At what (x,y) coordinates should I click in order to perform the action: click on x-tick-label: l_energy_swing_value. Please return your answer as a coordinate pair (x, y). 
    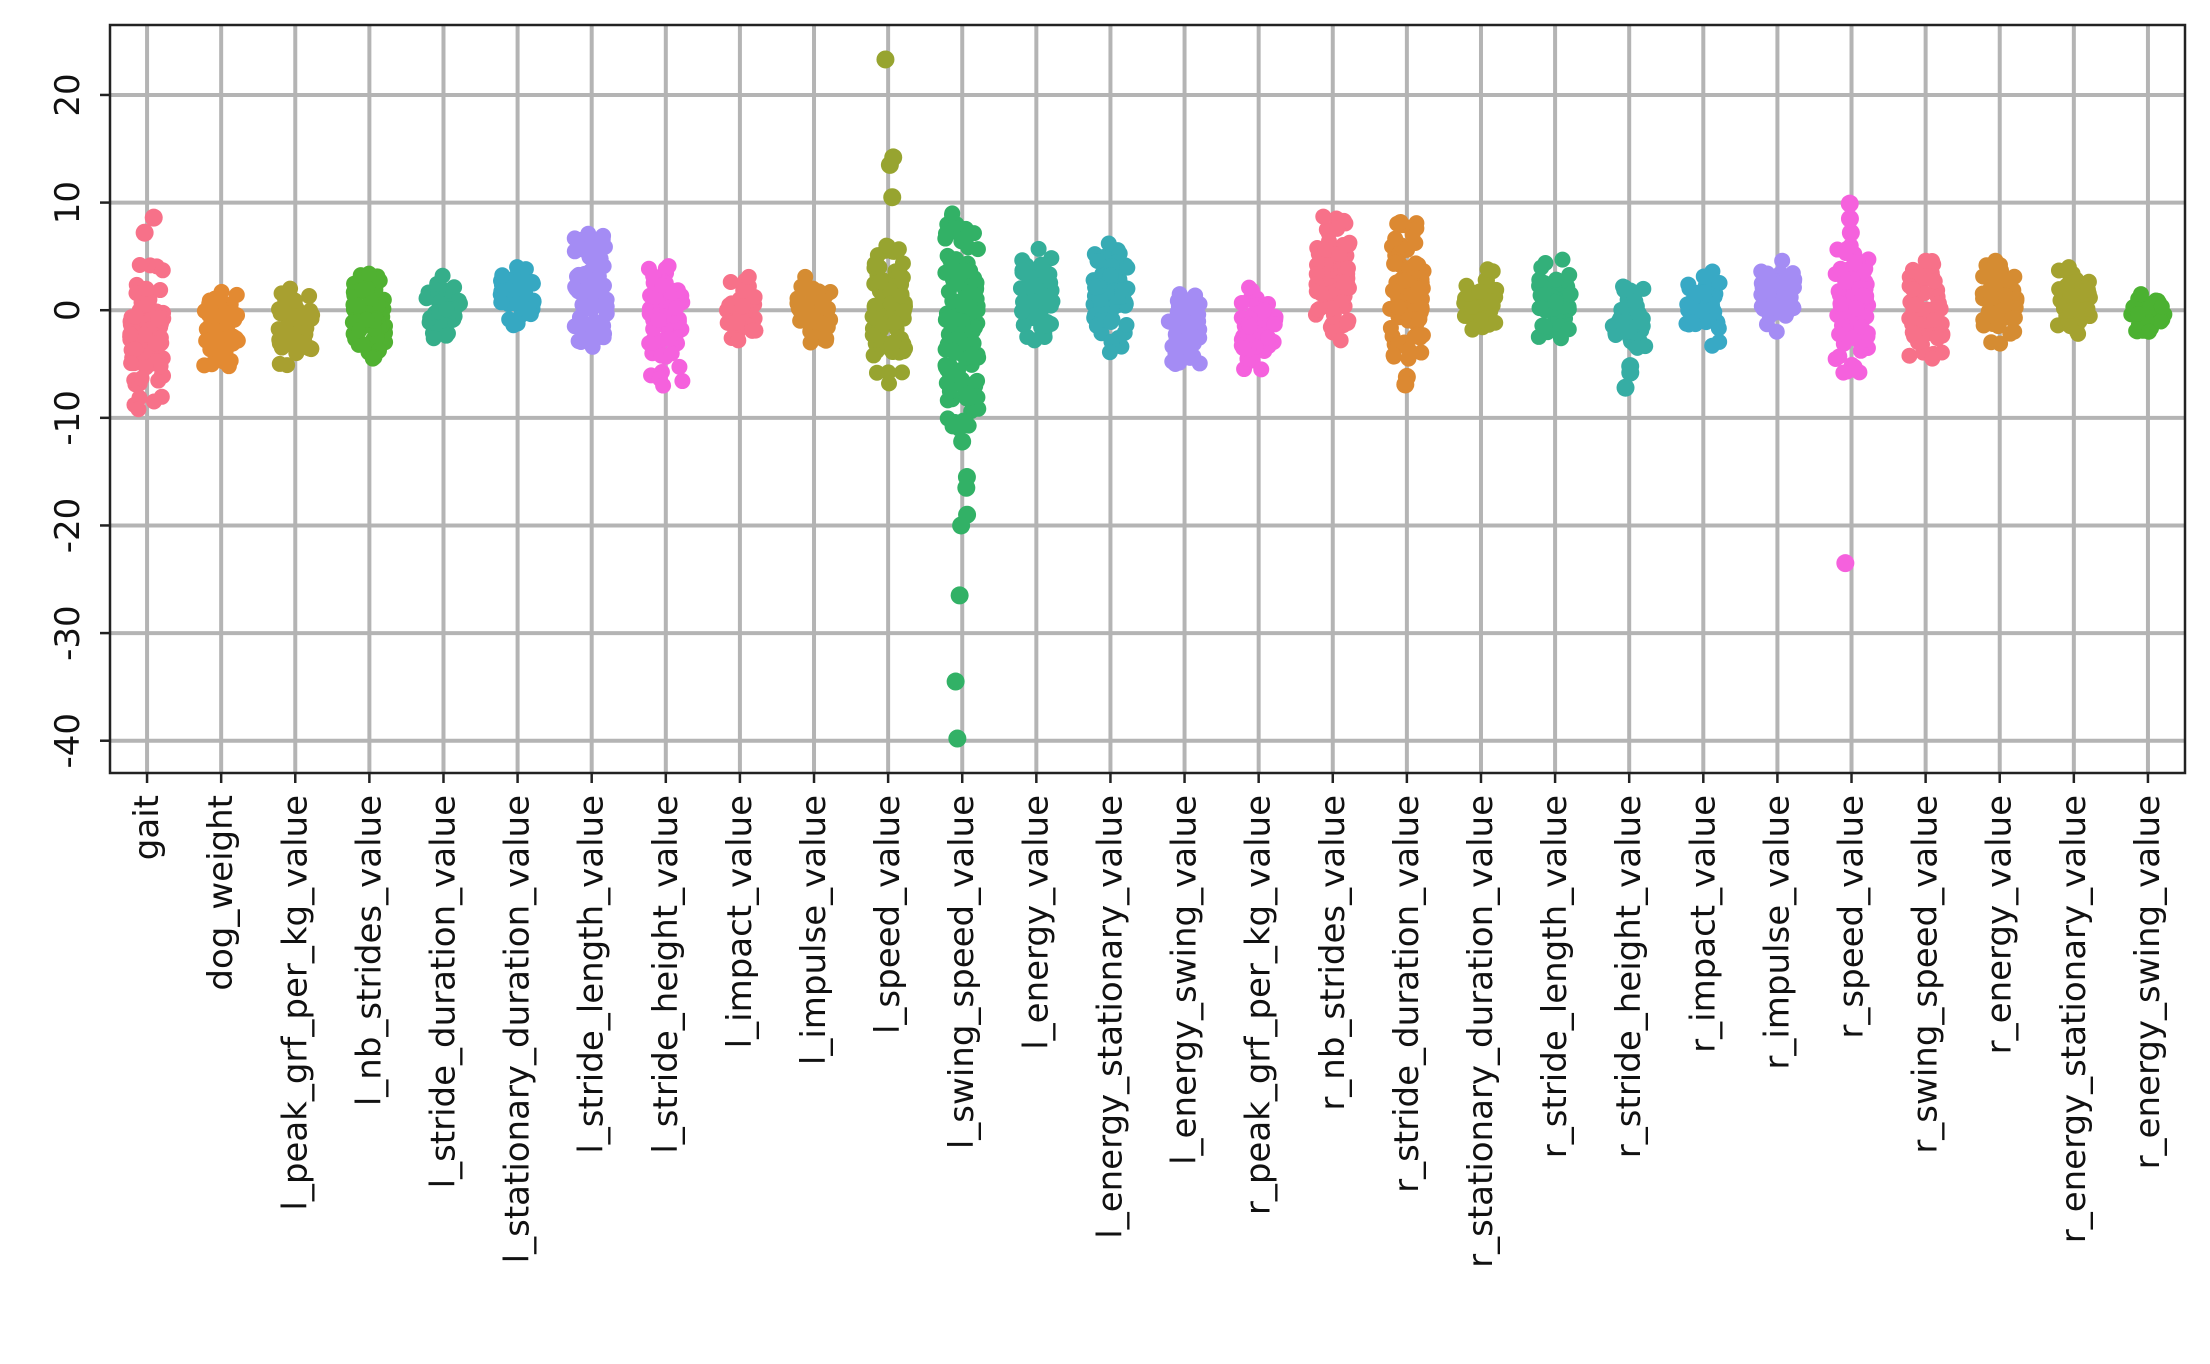
    Looking at the image, I should click on (1185, 980).